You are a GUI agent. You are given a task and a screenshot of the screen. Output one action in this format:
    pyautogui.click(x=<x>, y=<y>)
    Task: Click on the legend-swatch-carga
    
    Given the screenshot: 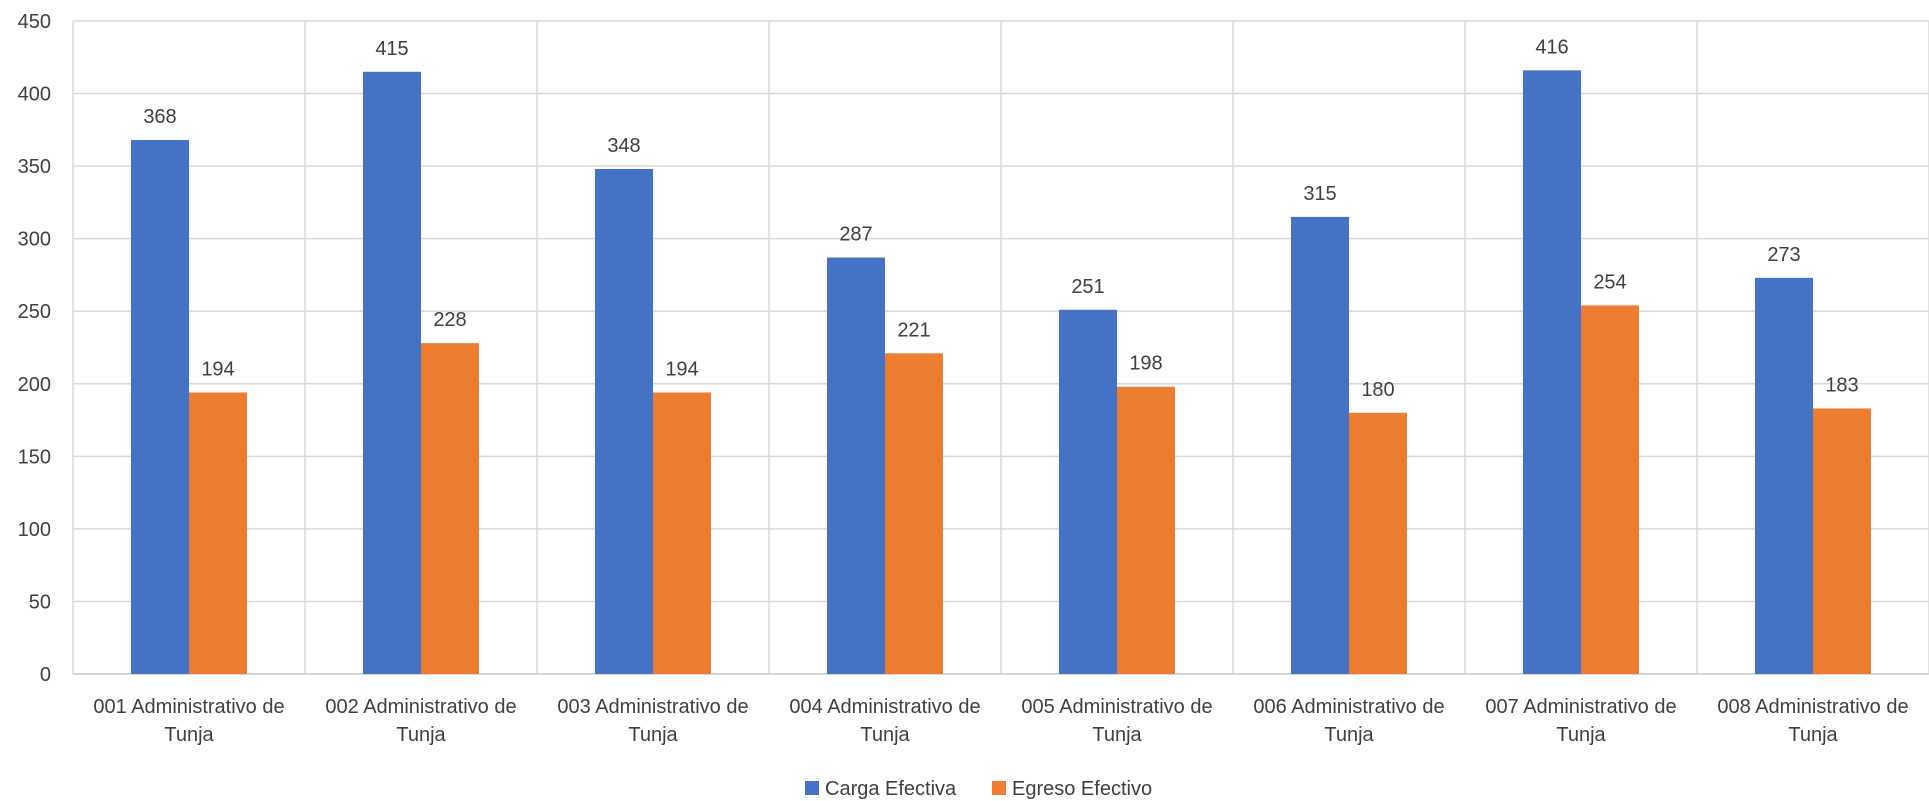 What is the action you would take?
    pyautogui.click(x=812, y=788)
    